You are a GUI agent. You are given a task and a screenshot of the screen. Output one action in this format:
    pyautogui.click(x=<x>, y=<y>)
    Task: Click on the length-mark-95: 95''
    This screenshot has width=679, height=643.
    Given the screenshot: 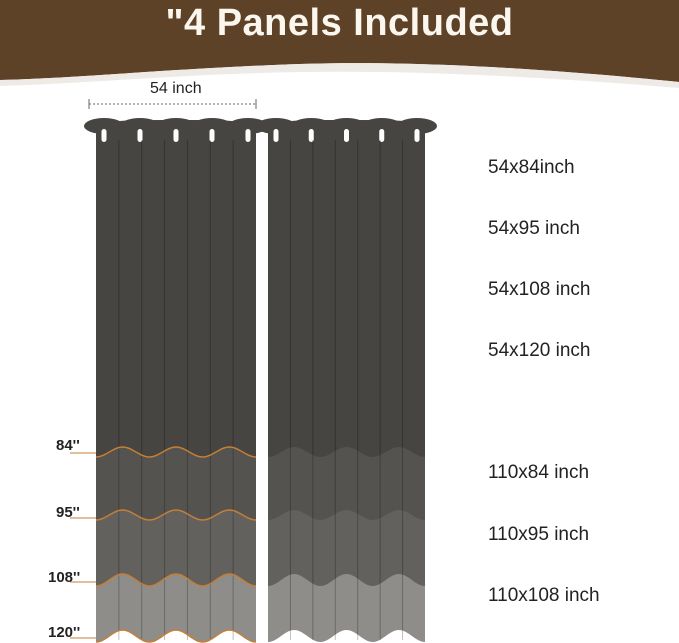 What is the action you would take?
    pyautogui.click(x=68, y=512)
    